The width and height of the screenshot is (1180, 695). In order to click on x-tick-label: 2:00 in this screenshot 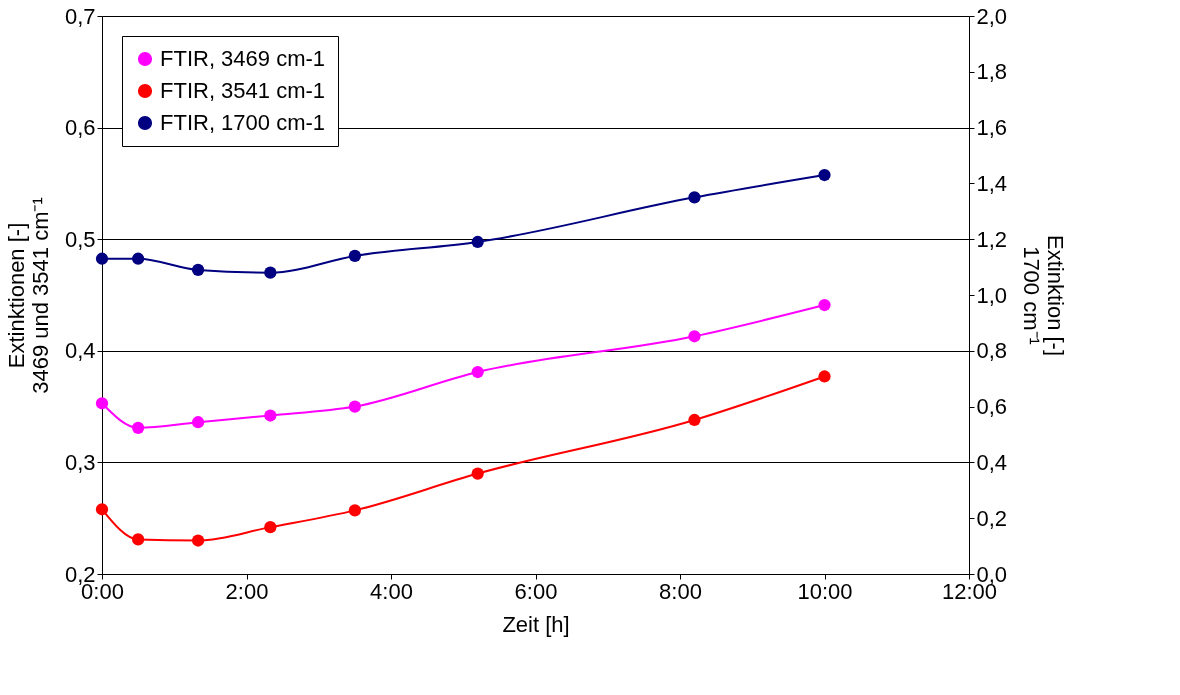, I will do `click(247, 591)`.